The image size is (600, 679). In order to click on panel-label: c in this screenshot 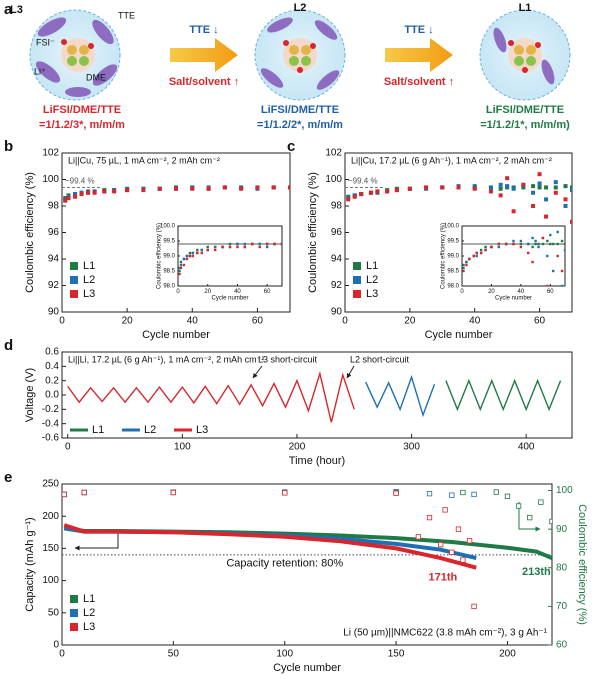, I will do `click(291, 146)`.